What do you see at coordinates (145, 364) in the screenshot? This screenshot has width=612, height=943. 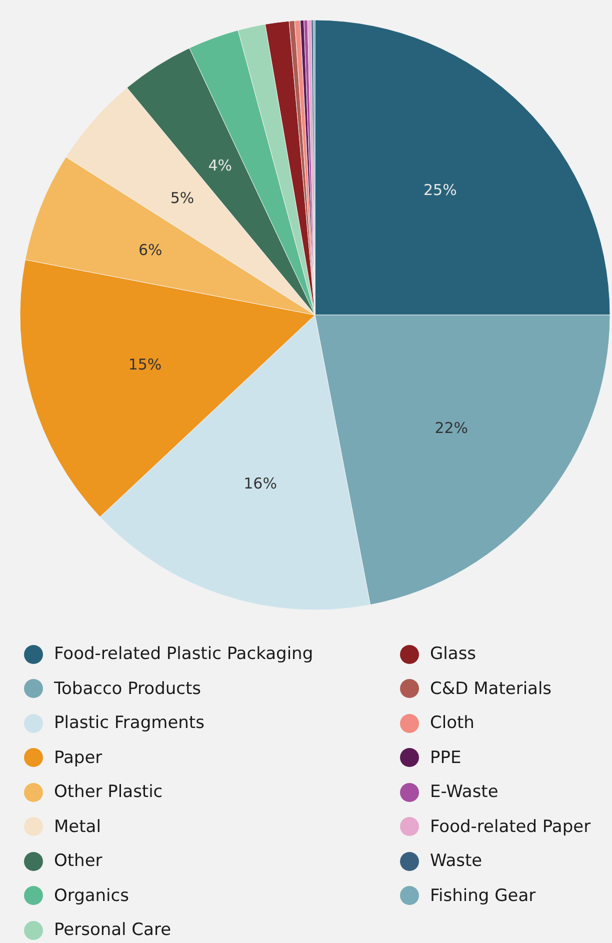 I see `data-label: 15%` at bounding box center [145, 364].